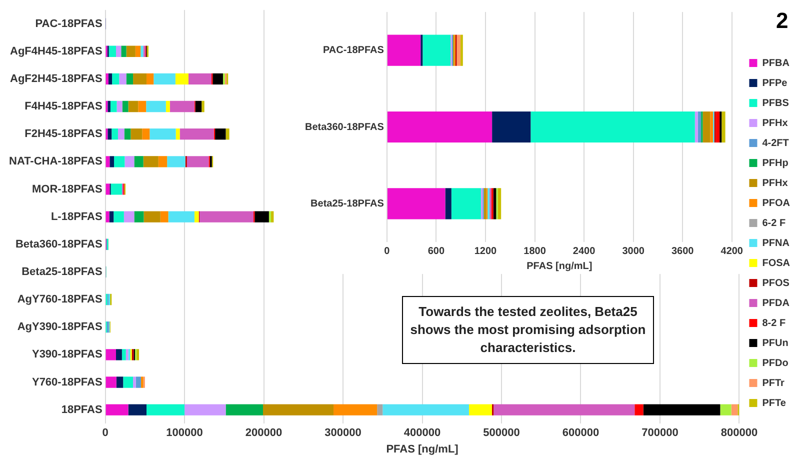 The height and width of the screenshot is (458, 804). I want to click on y-tick-label: MOR-18PFAS, so click(67, 189).